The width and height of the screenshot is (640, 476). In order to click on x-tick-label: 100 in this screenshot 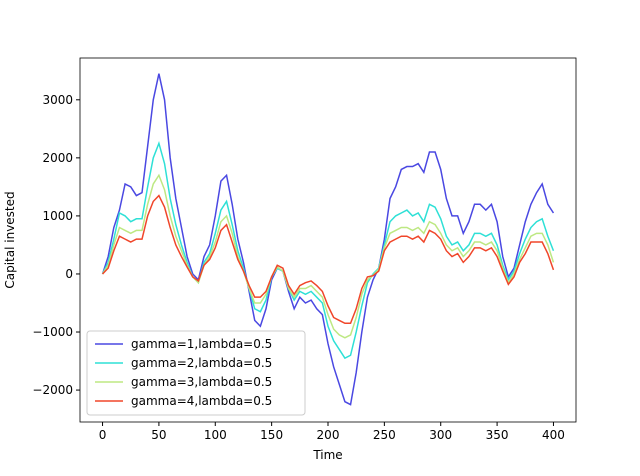, I will do `click(215, 435)`.